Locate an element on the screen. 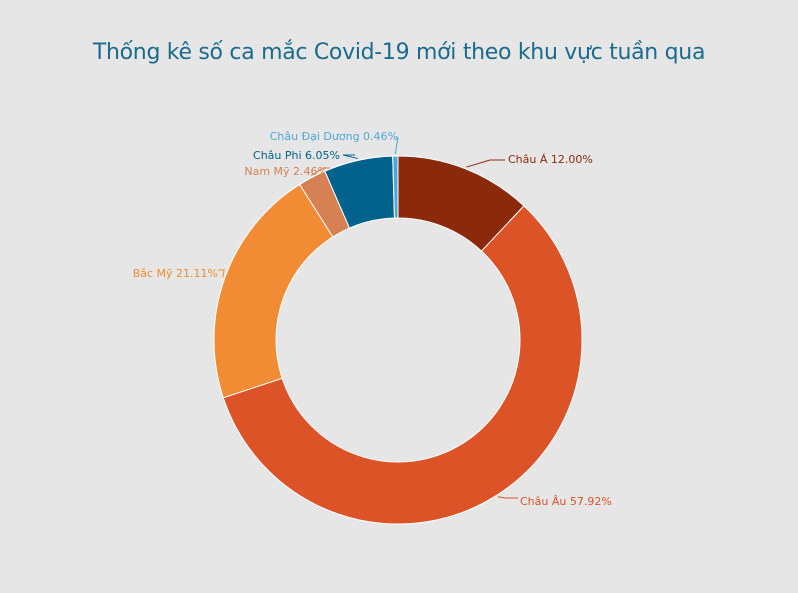 The image size is (798, 593). slice-label-3: Nam Mỹ 2.46% is located at coordinates (286, 171).